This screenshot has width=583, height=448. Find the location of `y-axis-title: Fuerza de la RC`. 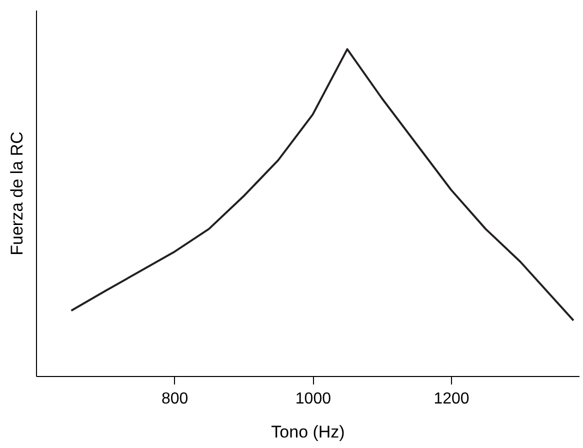

y-axis-title: Fuerza de la RC is located at coordinates (17, 194).